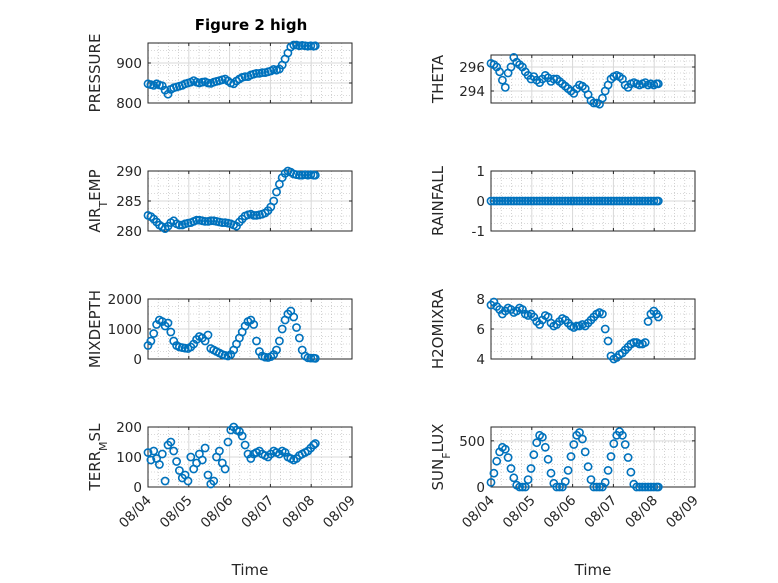 This screenshot has height=583, width=778. What do you see at coordinates (478, 232) in the screenshot?
I see `y-tick-label: -1` at bounding box center [478, 232].